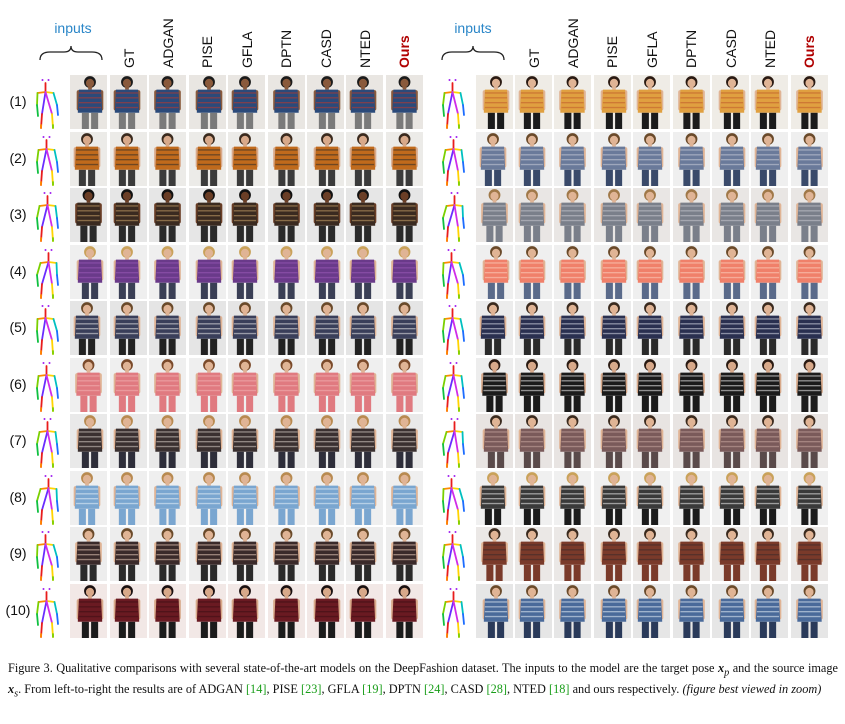 The width and height of the screenshot is (845, 724). What do you see at coordinates (473, 53) in the screenshot?
I see `inputs-brace` at bounding box center [473, 53].